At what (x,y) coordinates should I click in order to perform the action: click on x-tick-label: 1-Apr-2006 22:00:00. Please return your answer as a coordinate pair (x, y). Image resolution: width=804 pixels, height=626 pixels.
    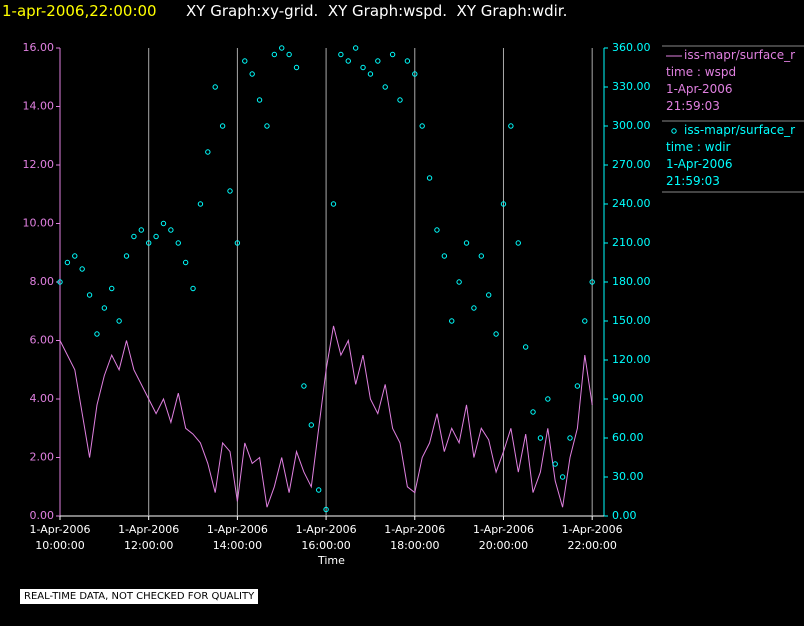
    Looking at the image, I should click on (592, 537).